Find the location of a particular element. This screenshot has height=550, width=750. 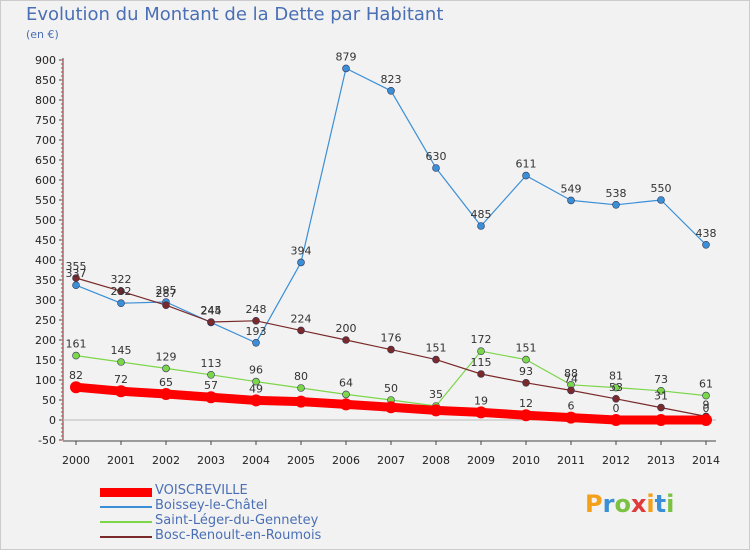

data-label-1: 394 is located at coordinates (301, 250).